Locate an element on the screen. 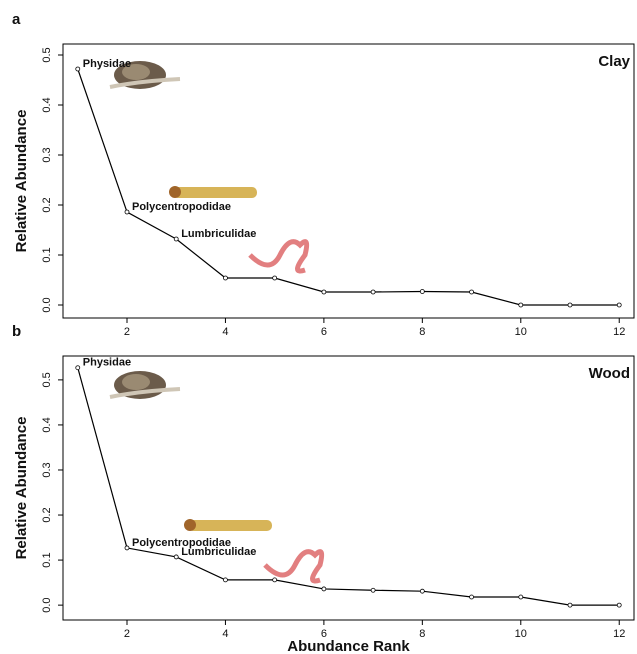  panel-label: Wood is located at coordinates (609, 373).